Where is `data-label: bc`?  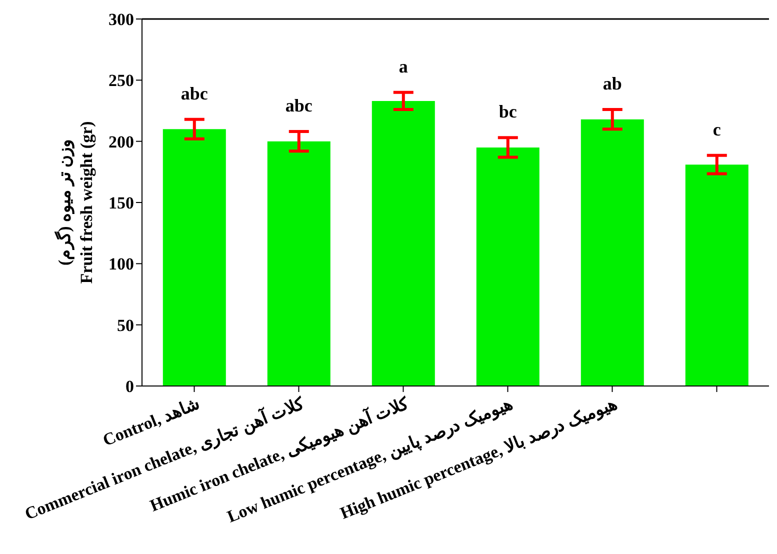 data-label: bc is located at coordinates (507, 112).